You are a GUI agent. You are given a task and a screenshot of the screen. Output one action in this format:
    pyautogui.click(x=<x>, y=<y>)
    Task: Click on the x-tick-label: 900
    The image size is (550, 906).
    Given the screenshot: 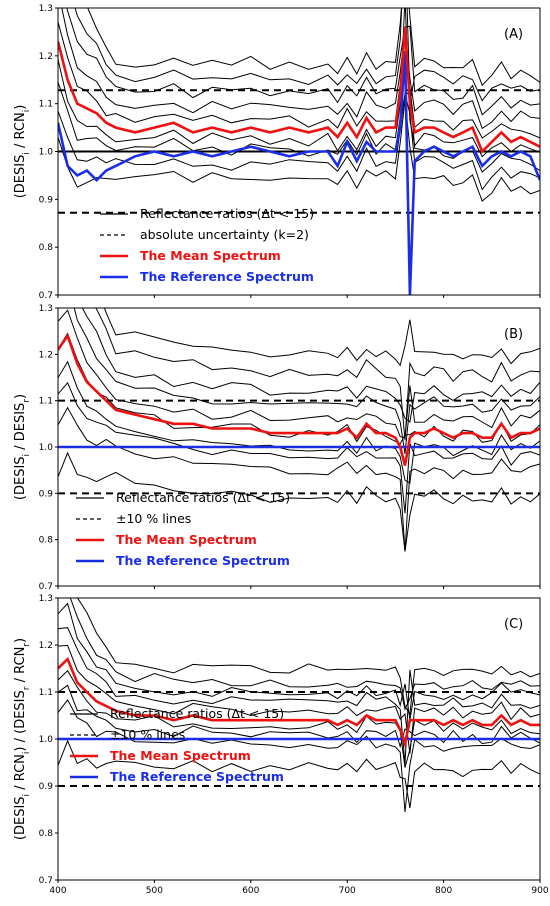 What is the action you would take?
    pyautogui.click(x=539, y=891)
    